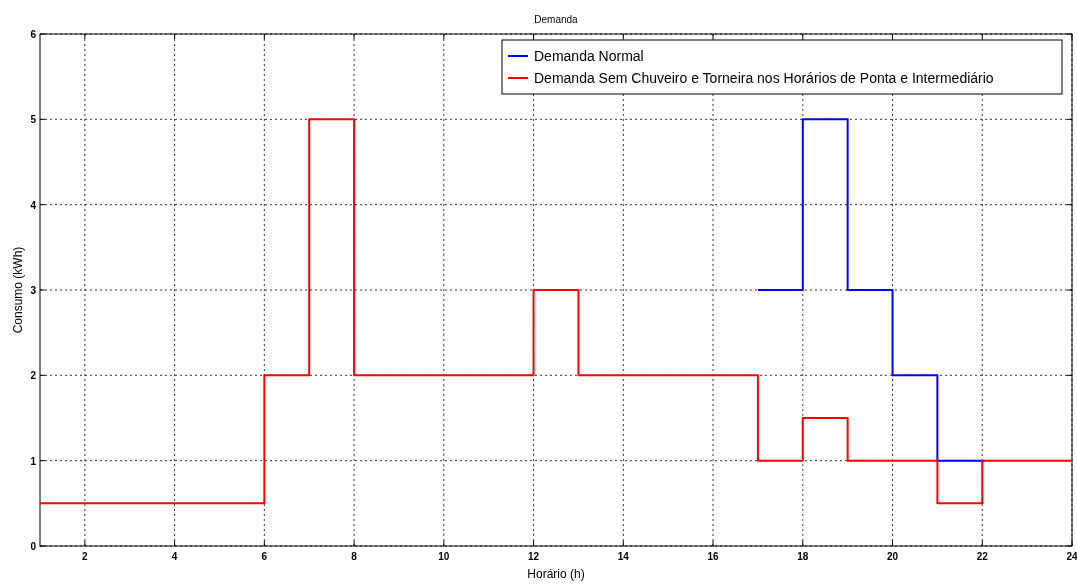 This screenshot has width=1077, height=584. I want to click on legend-label: Demanda Normal, so click(589, 56).